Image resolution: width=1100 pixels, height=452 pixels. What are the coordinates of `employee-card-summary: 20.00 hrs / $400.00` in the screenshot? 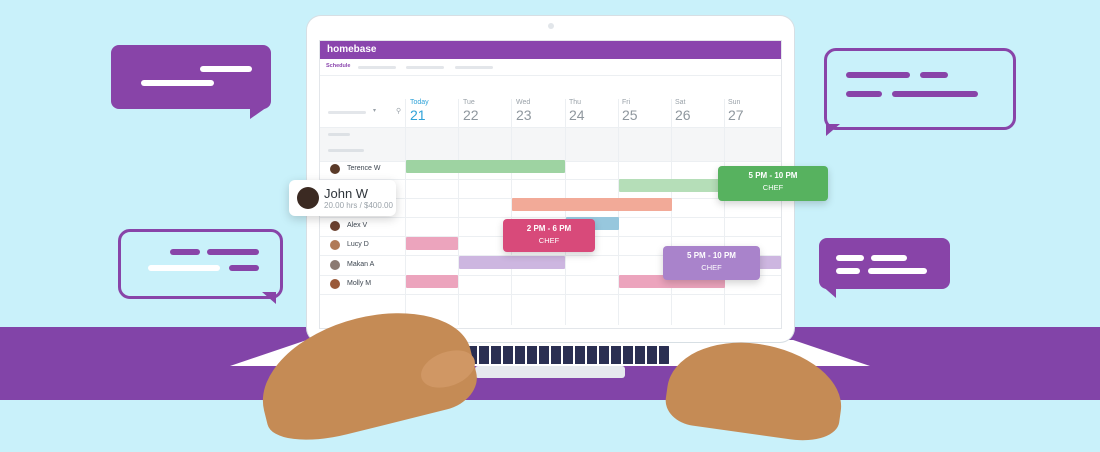 It's located at (358, 205).